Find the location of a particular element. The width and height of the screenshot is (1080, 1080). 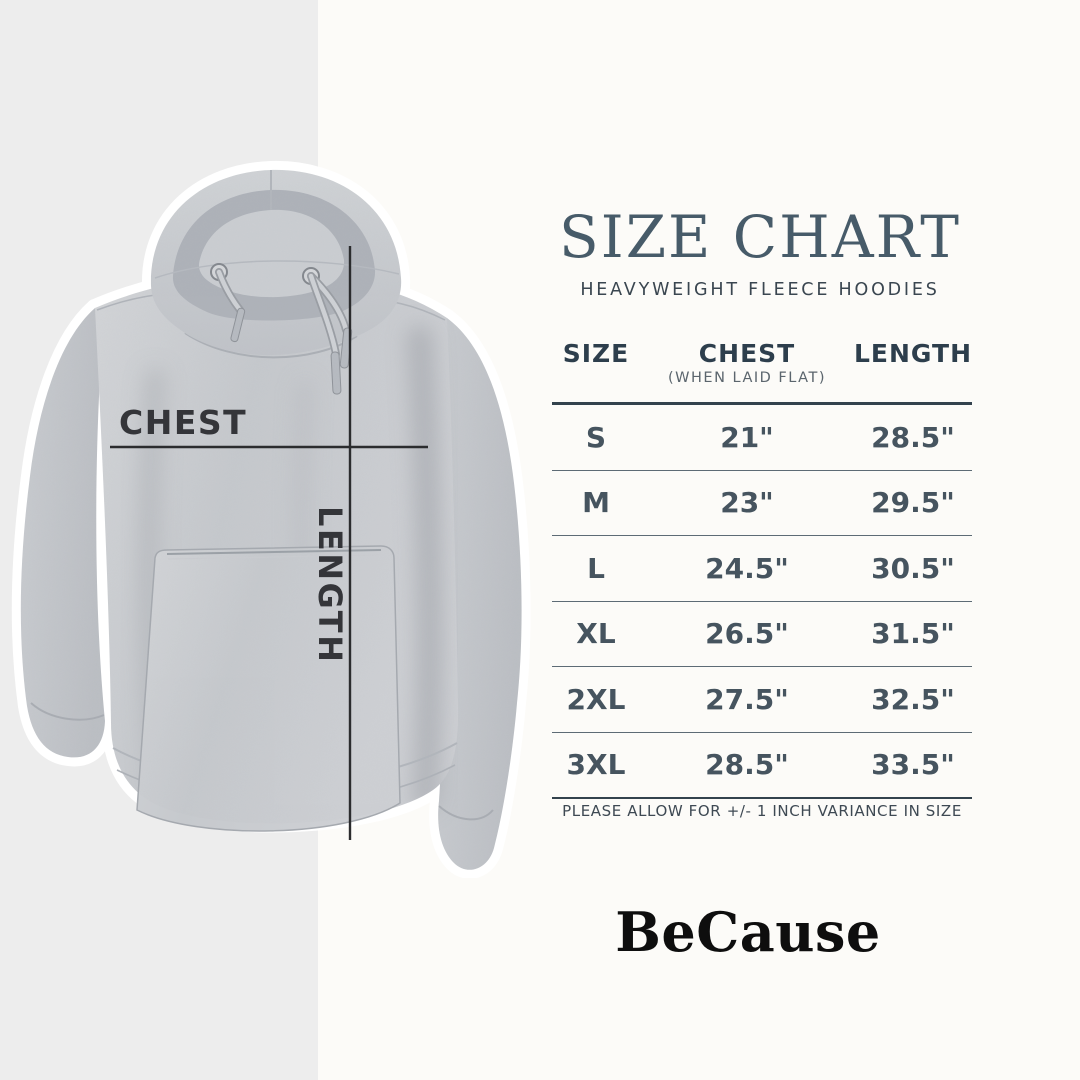

table-row: M 23" 29.5" is located at coordinates (762, 502).